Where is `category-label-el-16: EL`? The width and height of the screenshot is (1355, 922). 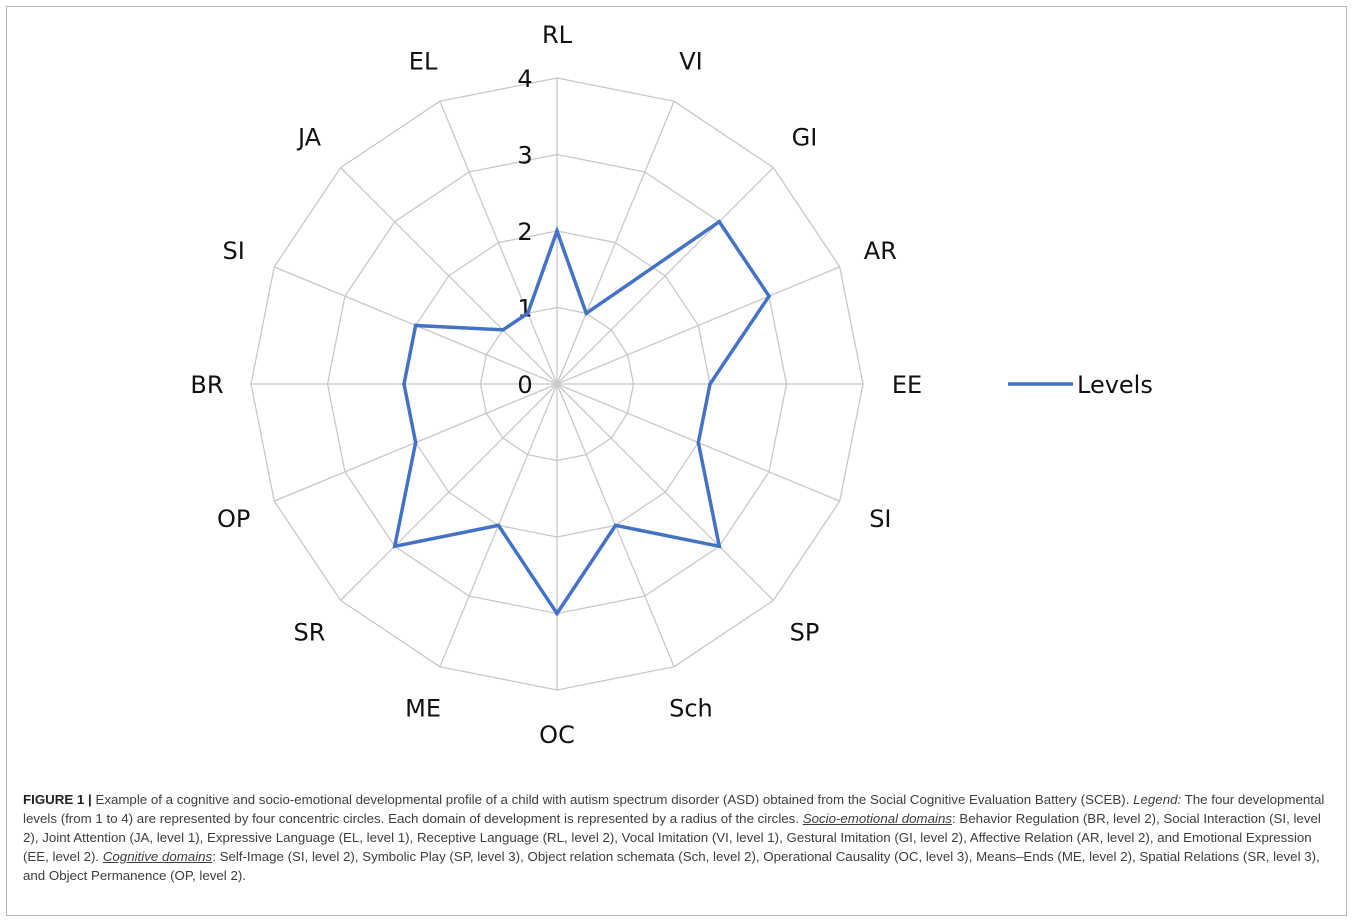
category-label-el-16: EL is located at coordinates (423, 62).